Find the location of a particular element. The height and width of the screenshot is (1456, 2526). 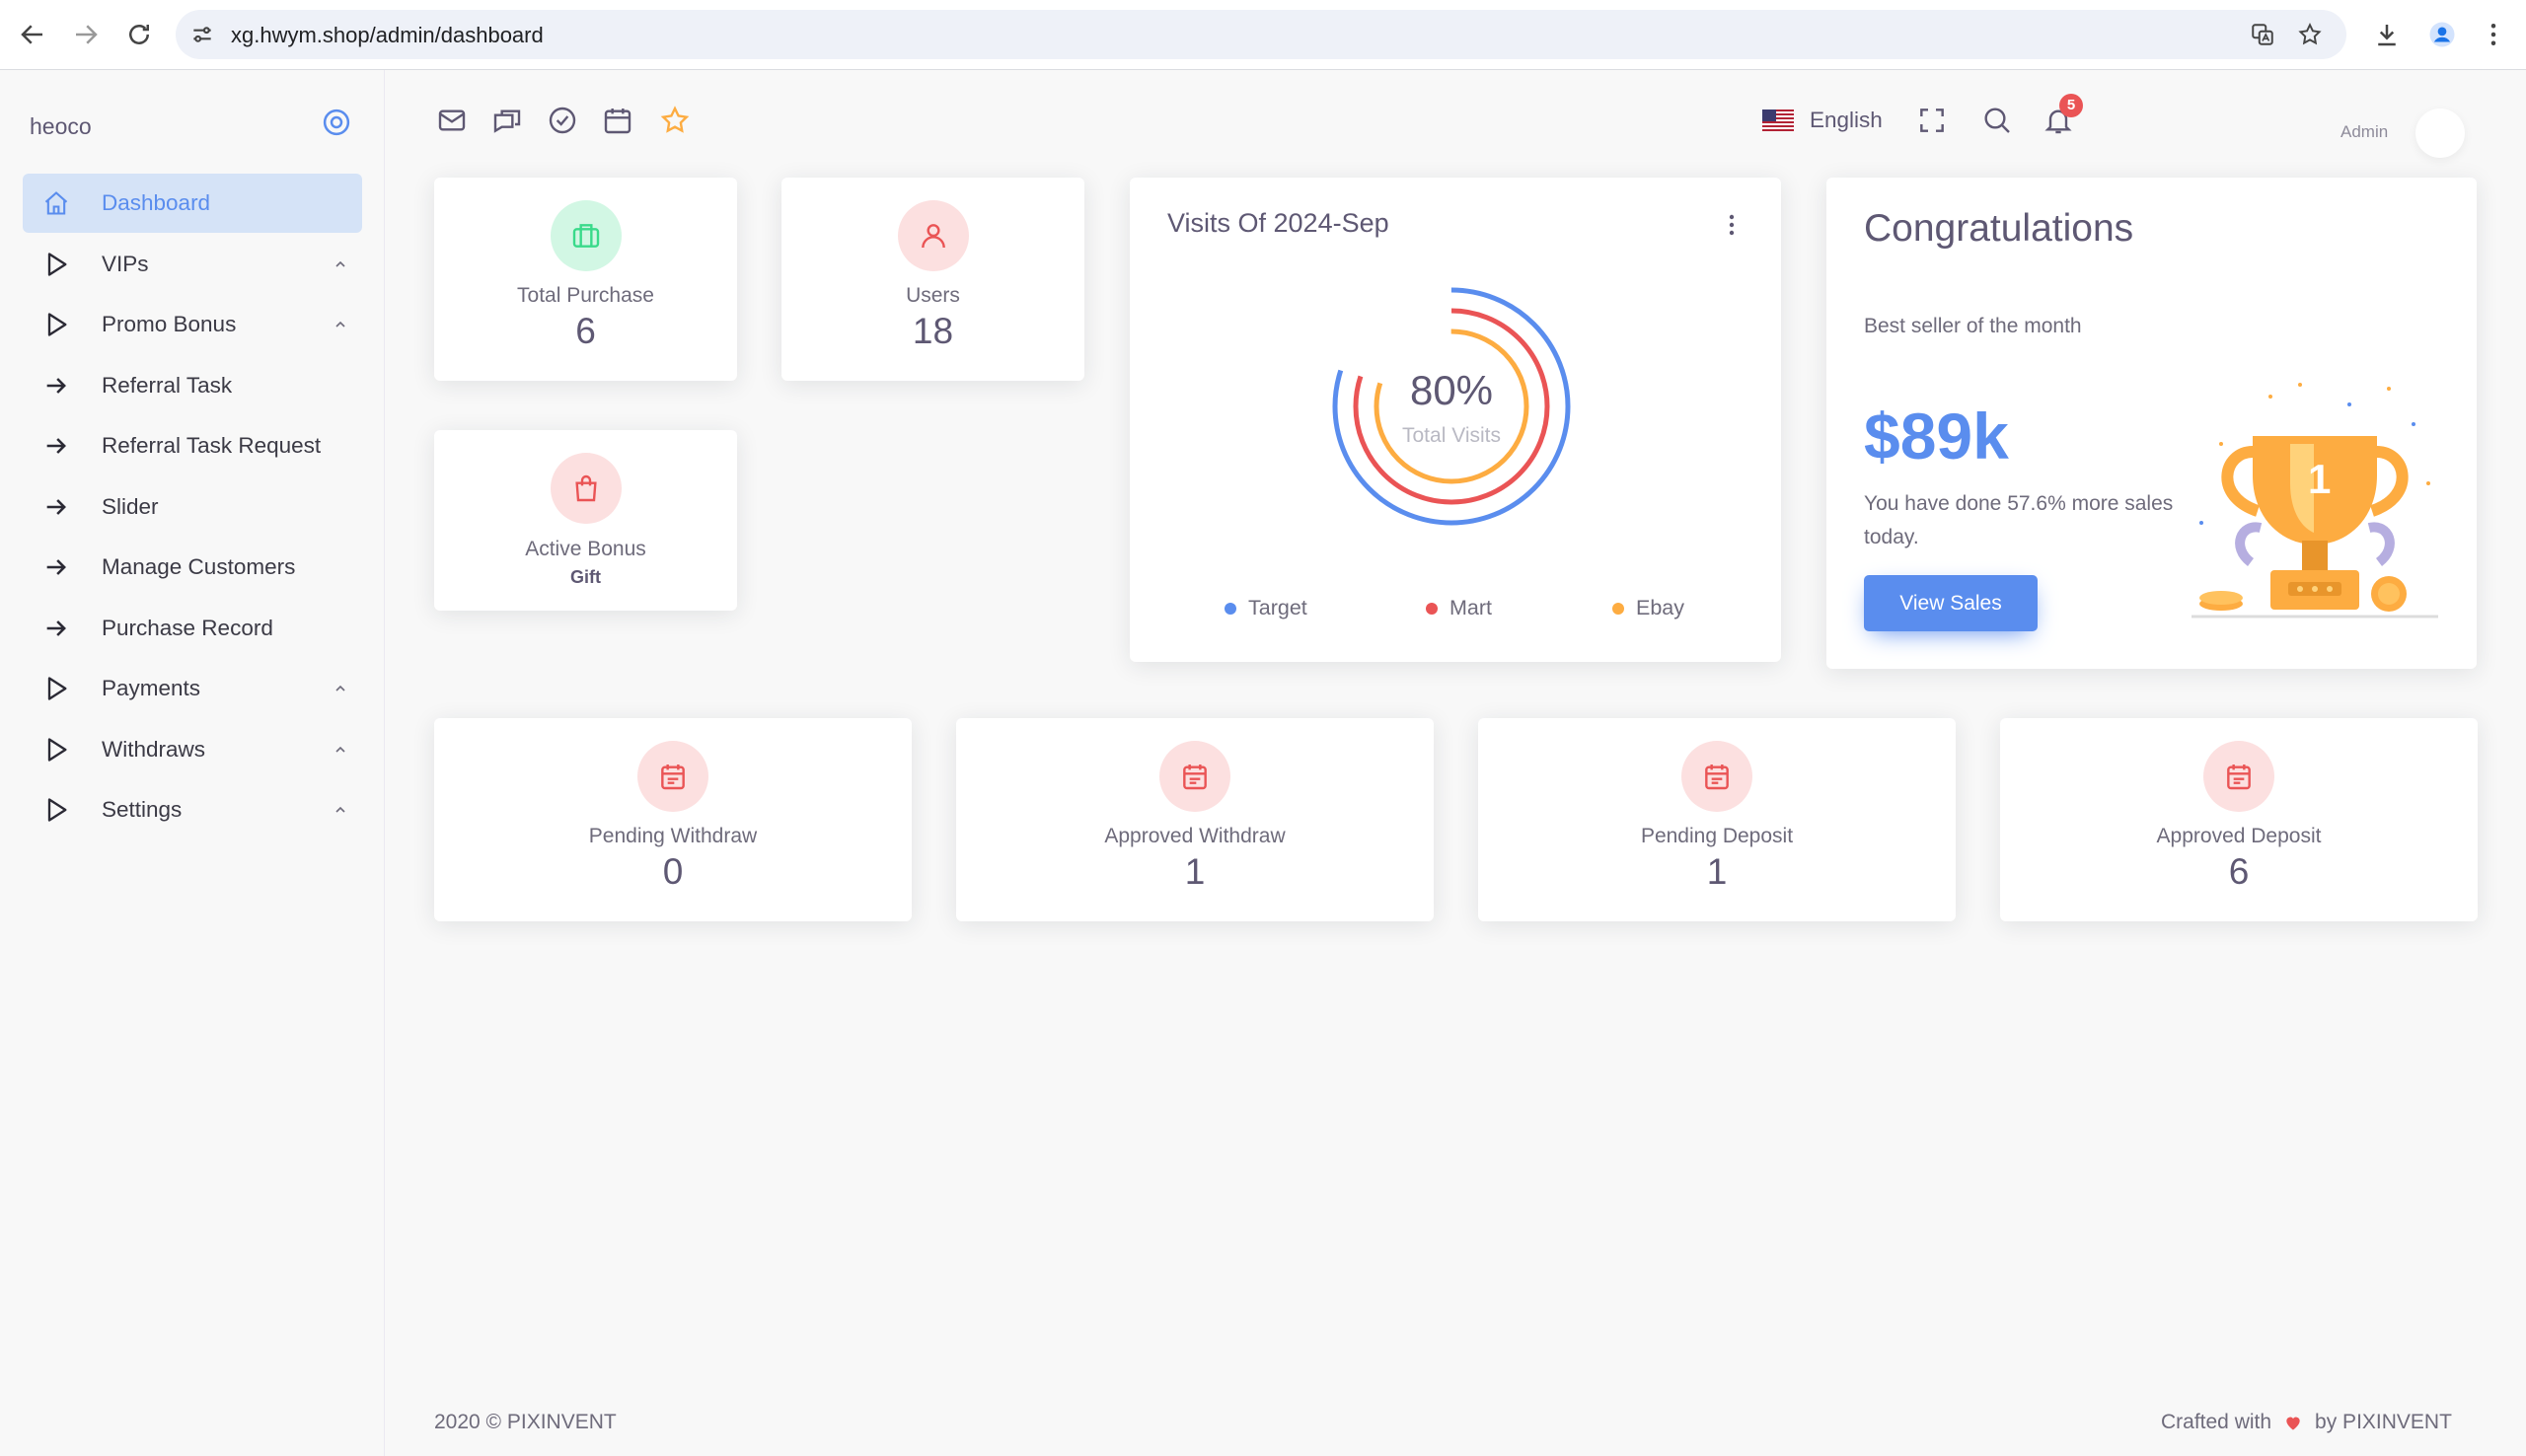

stat-label: Pending Withdraw is located at coordinates (673, 836).